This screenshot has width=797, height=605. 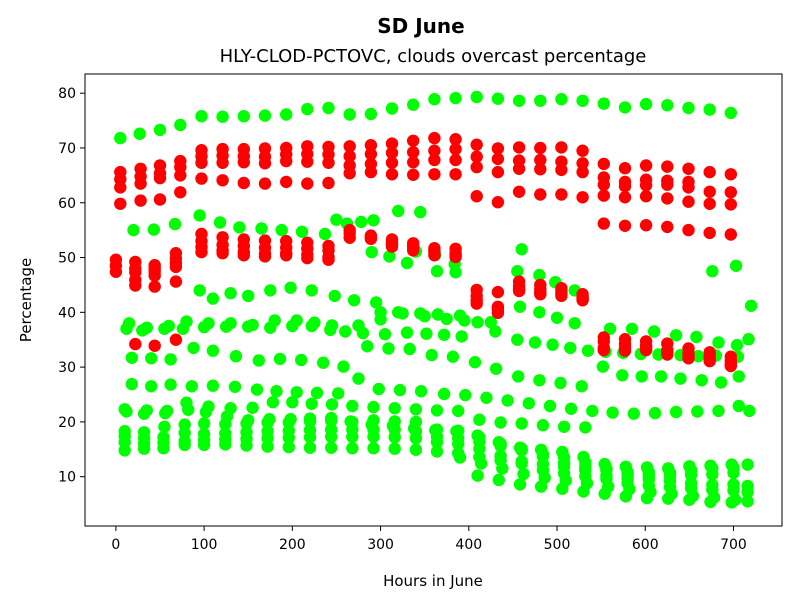 I want to click on y-tick-label-20: 20, so click(x=67, y=423).